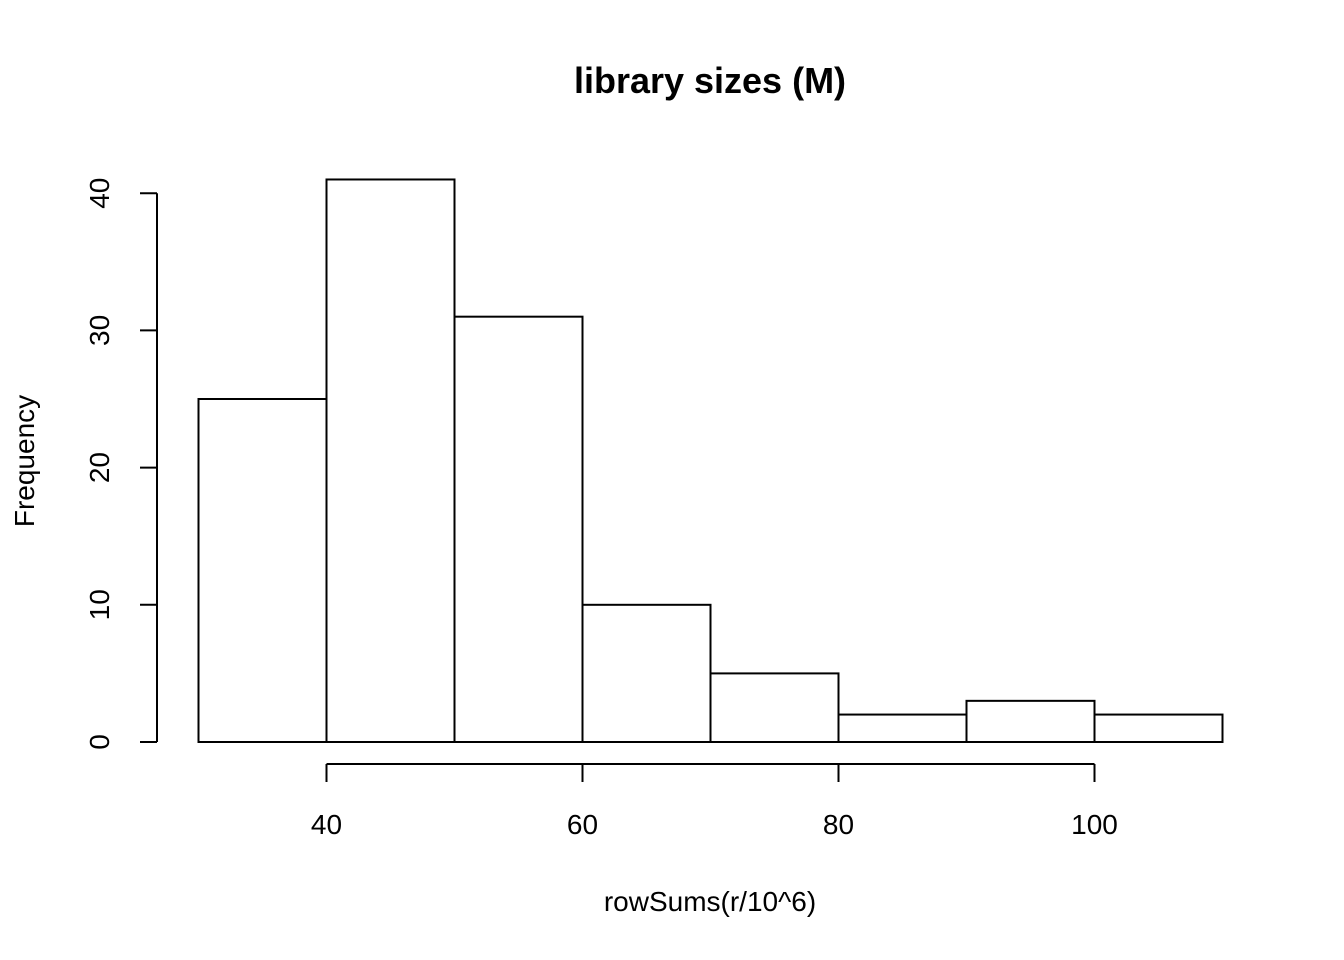 Image resolution: width=1344 pixels, height=960 pixels. I want to click on x-axis: 40 60 80 100, so click(714, 801).